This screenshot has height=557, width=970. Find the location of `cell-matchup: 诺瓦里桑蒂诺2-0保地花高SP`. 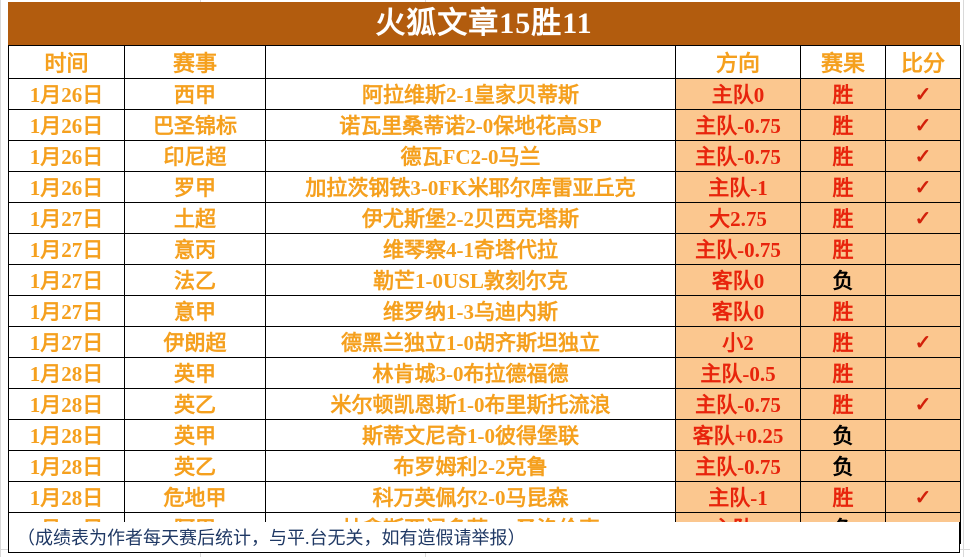

cell-matchup: 诺瓦里桑蒂诺2-0保地花高SP is located at coordinates (470, 125).